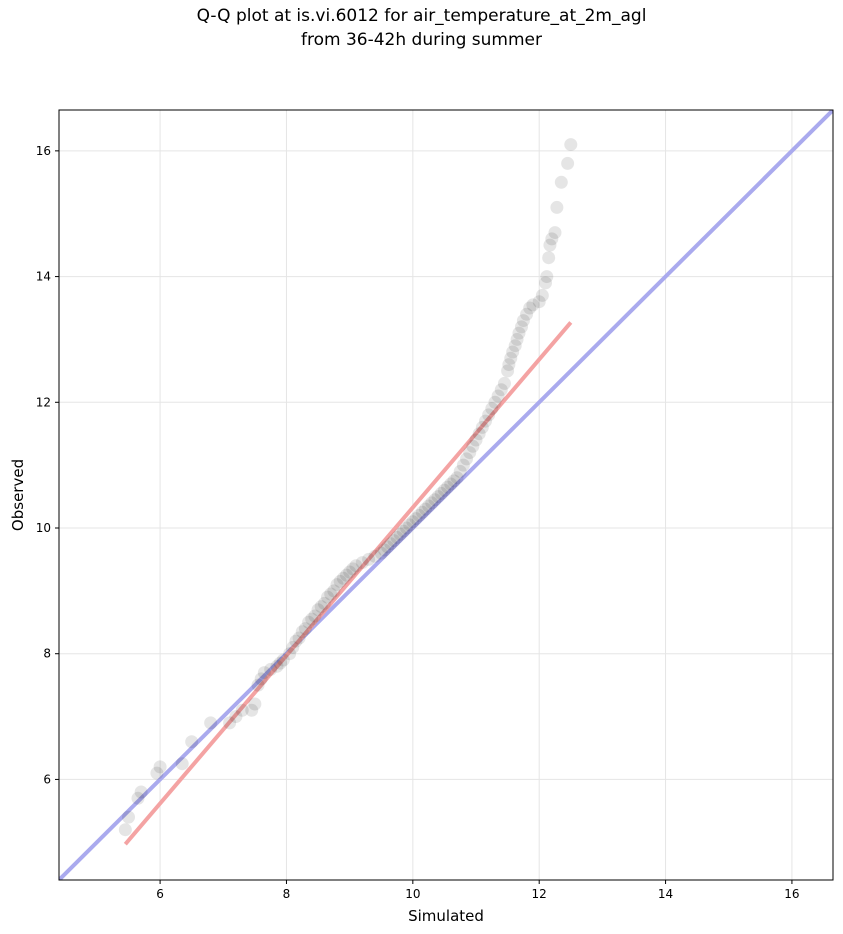  What do you see at coordinates (43, 528) in the screenshot?
I see `y-tick-label: 10` at bounding box center [43, 528].